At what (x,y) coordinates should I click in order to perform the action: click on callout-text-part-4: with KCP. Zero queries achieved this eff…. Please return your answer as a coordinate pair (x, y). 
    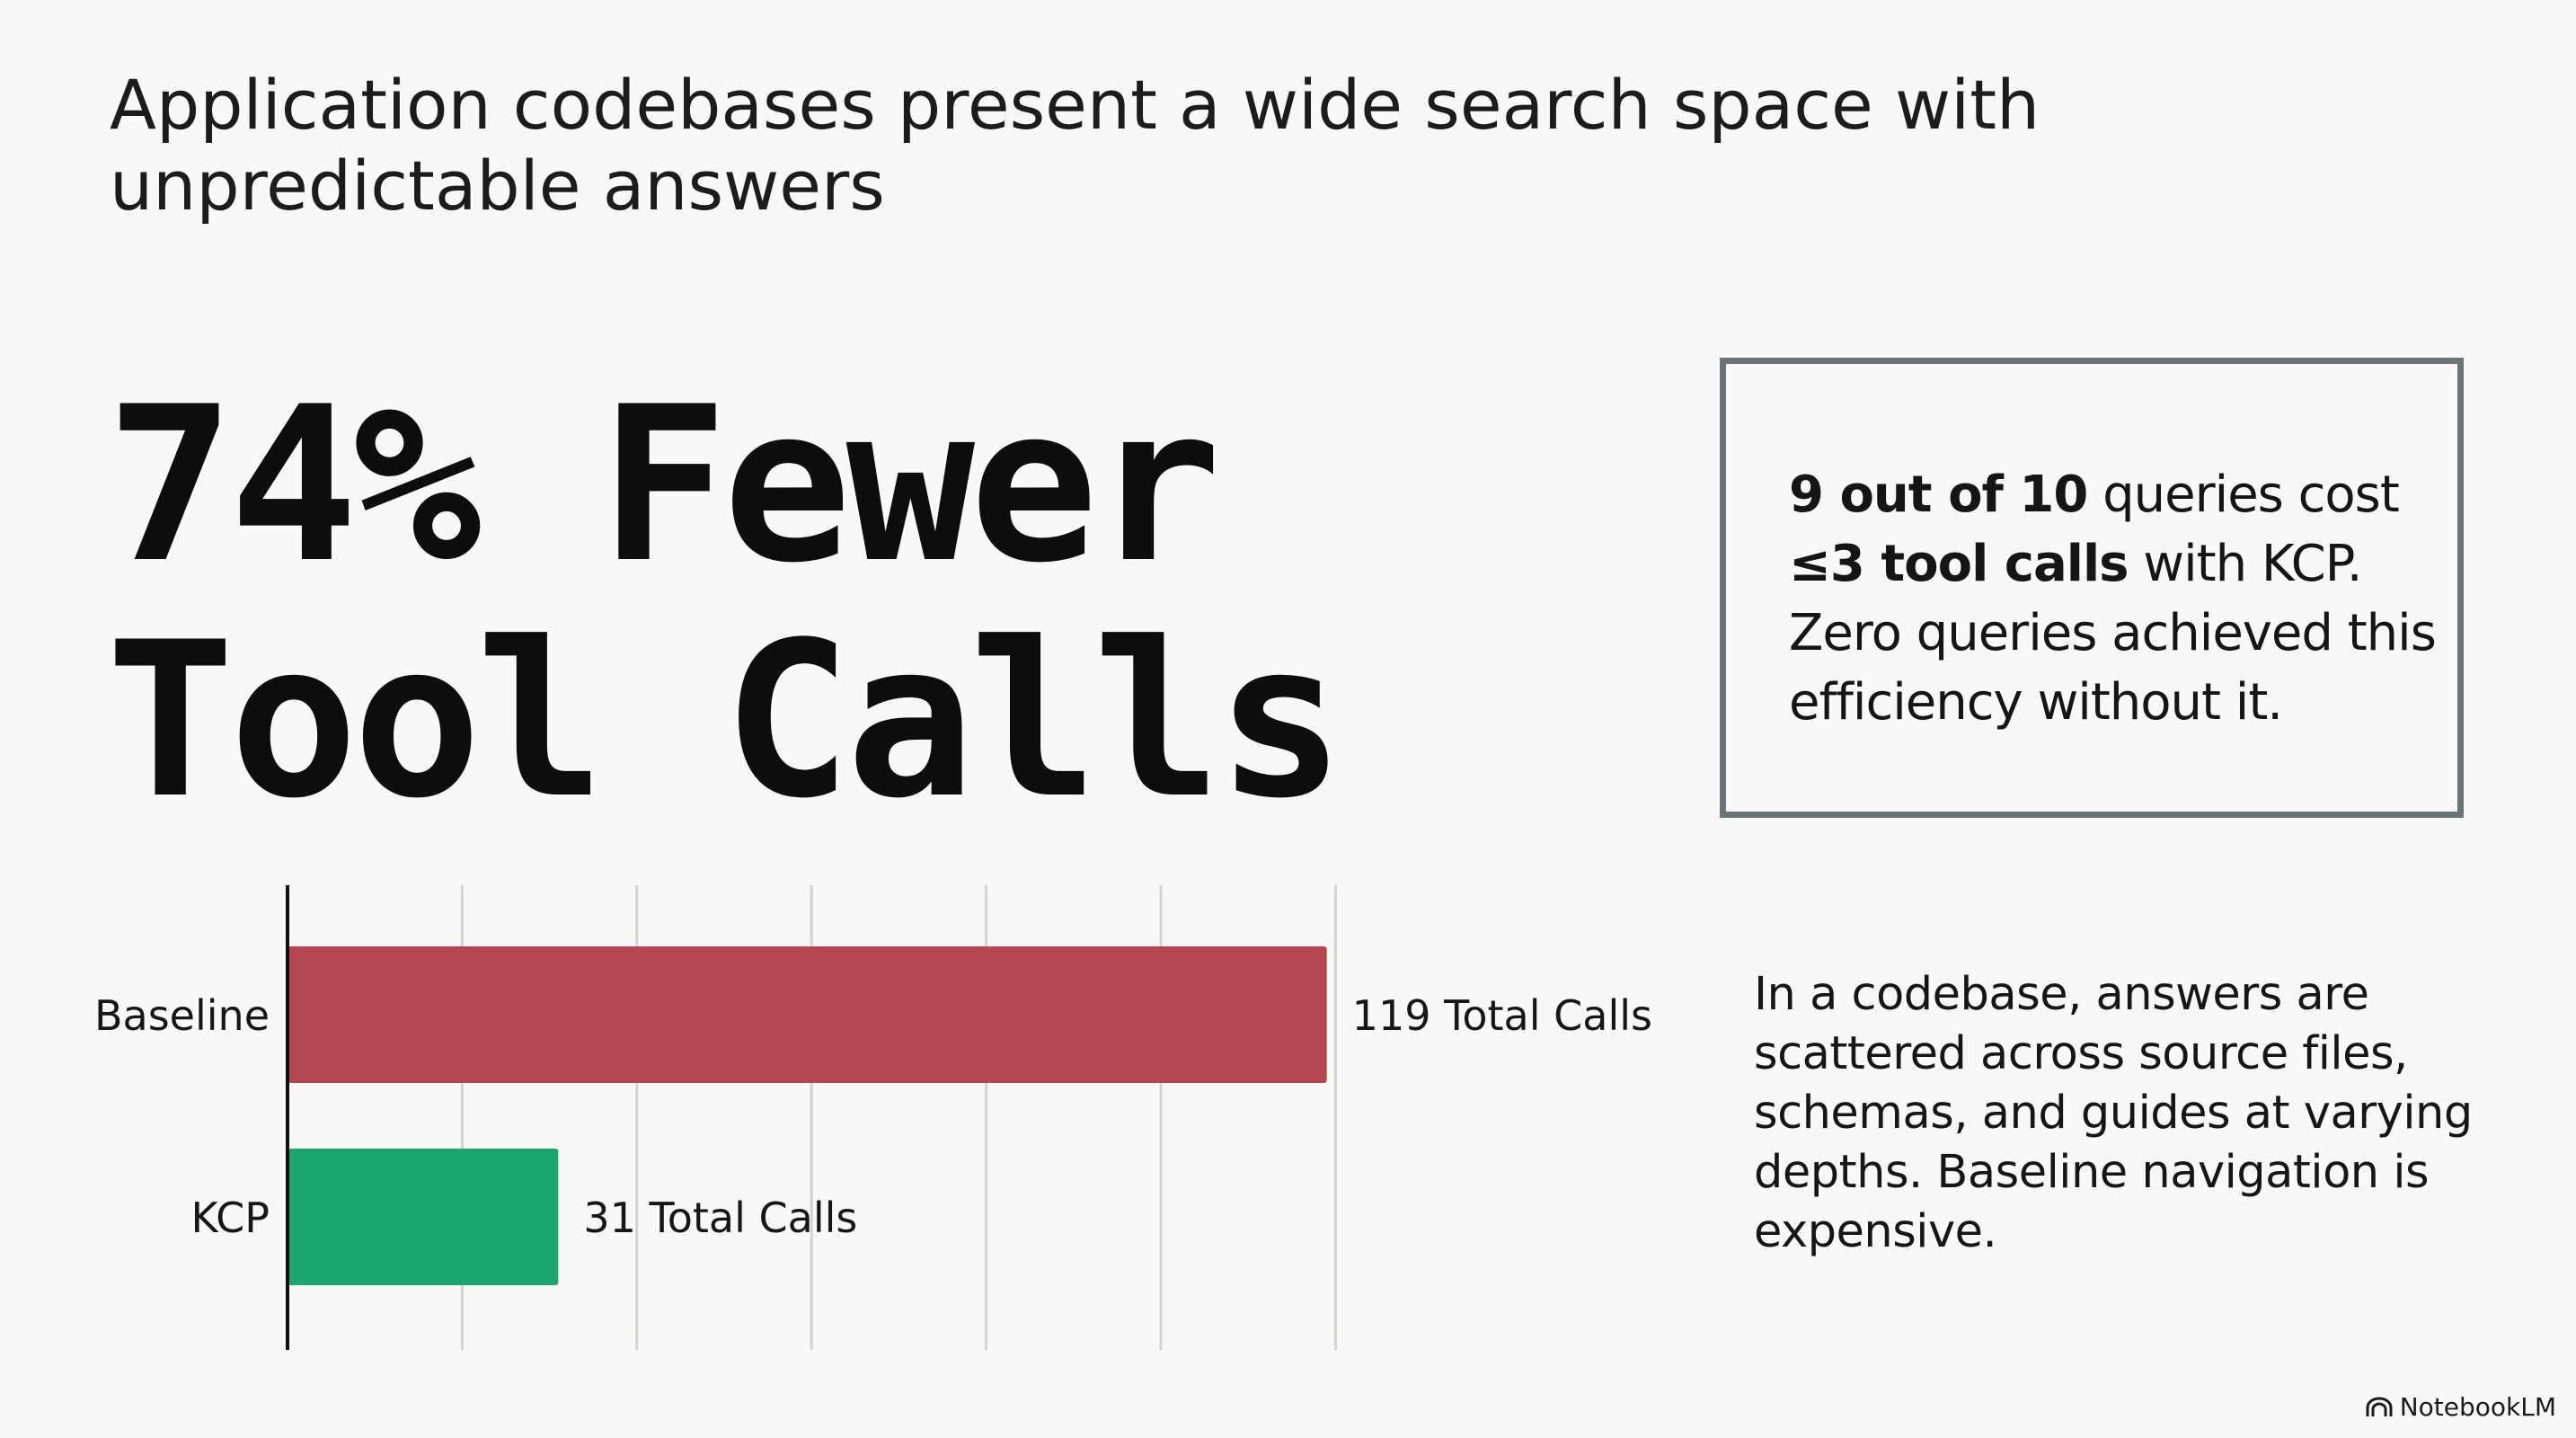
    Looking at the image, I should click on (2113, 633).